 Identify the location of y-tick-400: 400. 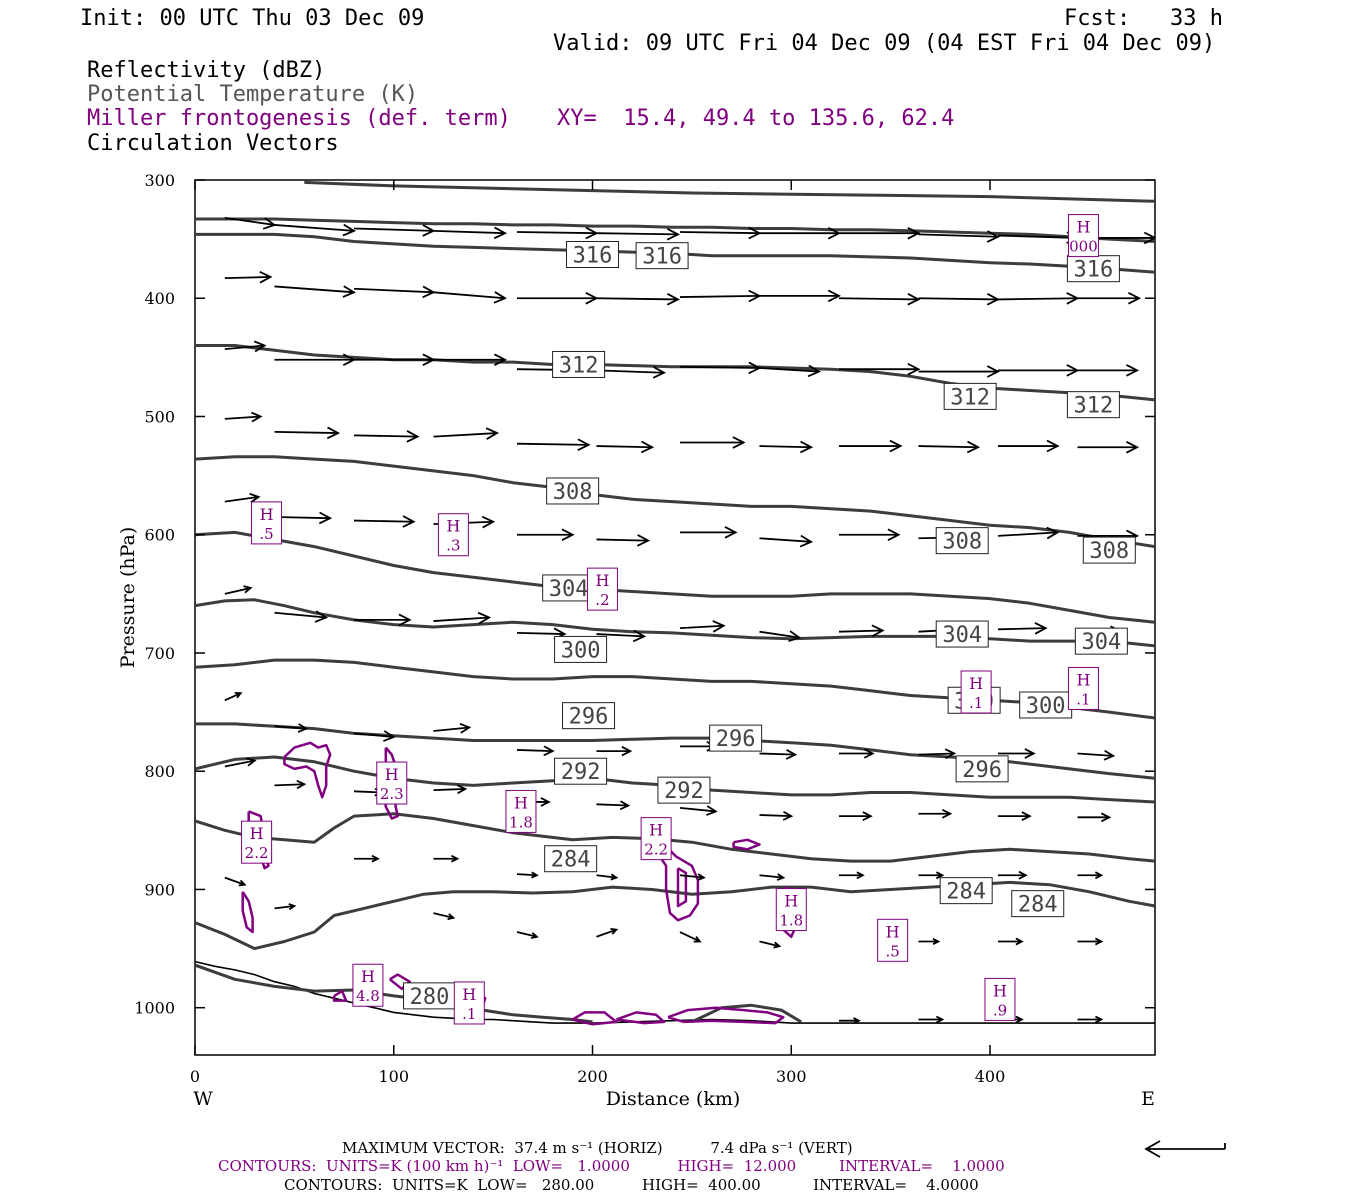
(649, 298).